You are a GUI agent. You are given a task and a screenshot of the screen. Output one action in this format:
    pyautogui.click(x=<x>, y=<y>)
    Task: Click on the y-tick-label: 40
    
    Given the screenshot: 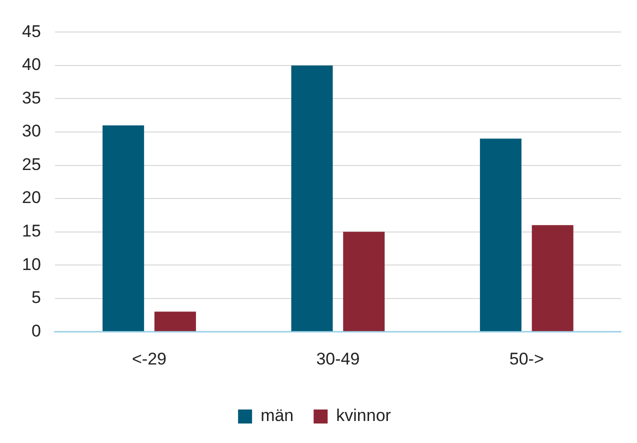 What is the action you would take?
    pyautogui.click(x=31, y=64)
    